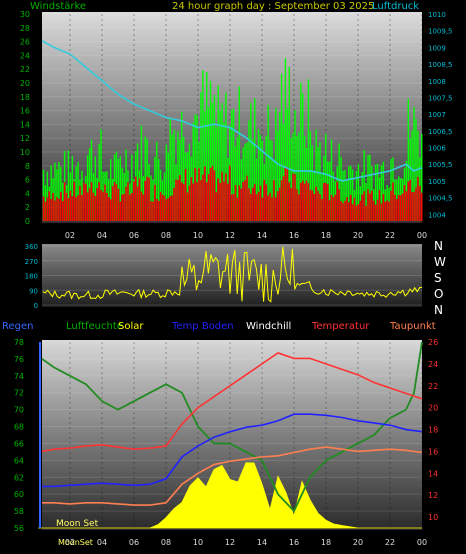 The width and height of the screenshot is (466, 554). What do you see at coordinates (25, 83) in the screenshot?
I see `wind-tick-label: 20` at bounding box center [25, 83].